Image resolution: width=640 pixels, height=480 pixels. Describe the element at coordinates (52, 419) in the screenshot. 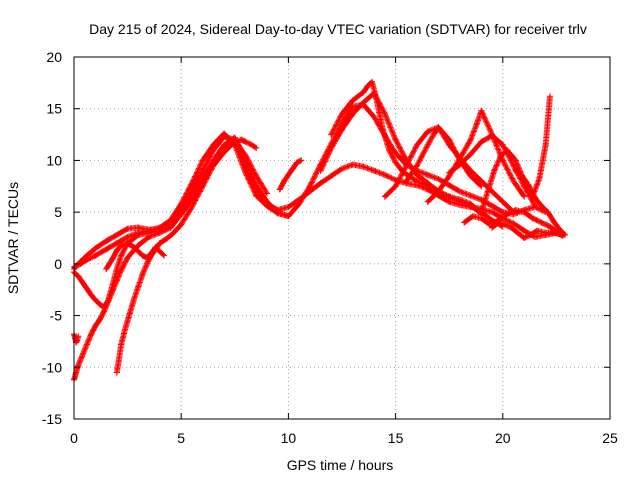

I see `y-tick-label: -15` at that location.